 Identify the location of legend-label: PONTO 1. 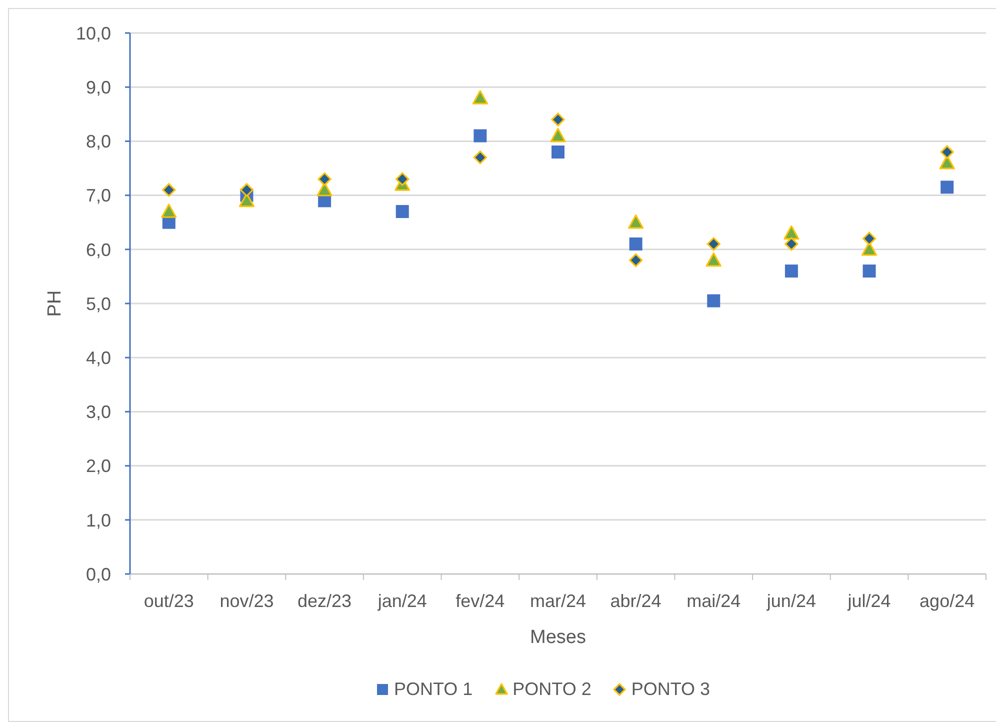
(433, 689).